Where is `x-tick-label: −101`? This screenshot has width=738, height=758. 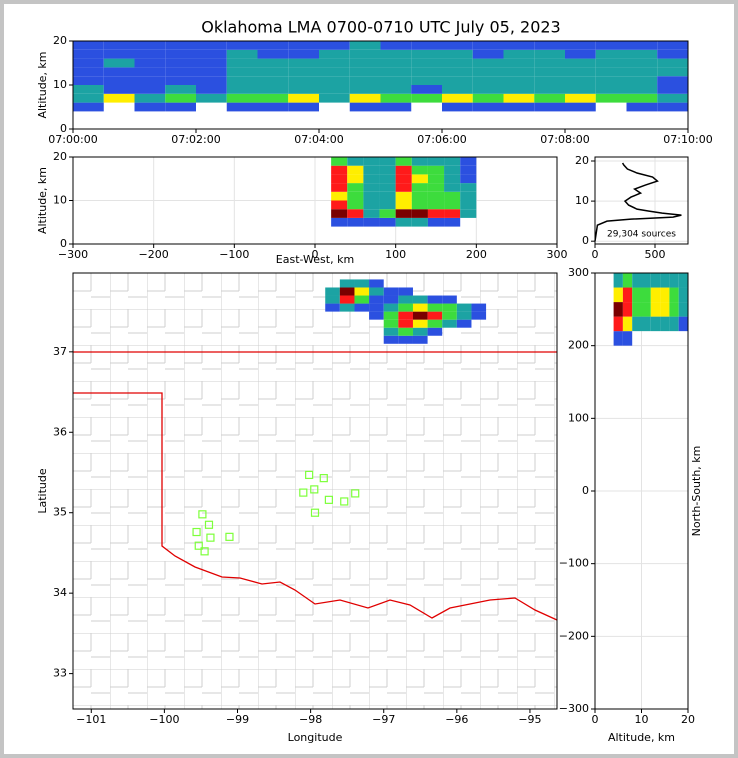 x-tick-label: −101 is located at coordinates (91, 719).